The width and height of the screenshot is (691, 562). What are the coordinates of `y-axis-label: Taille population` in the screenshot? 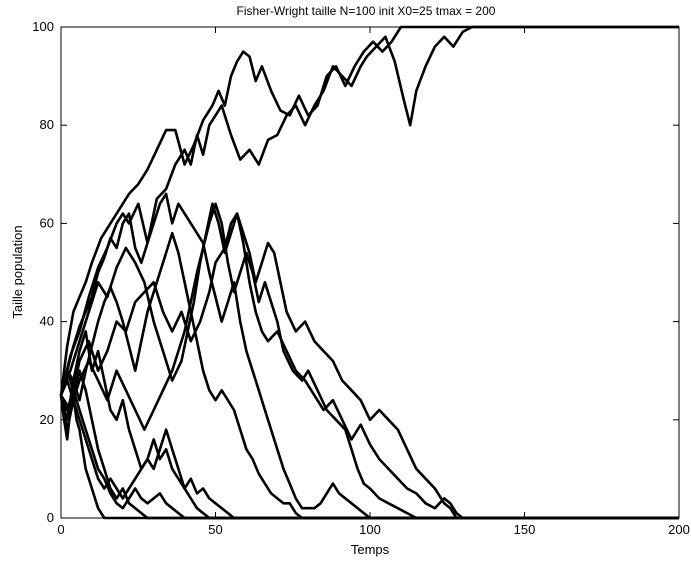 It's located at (17, 271).